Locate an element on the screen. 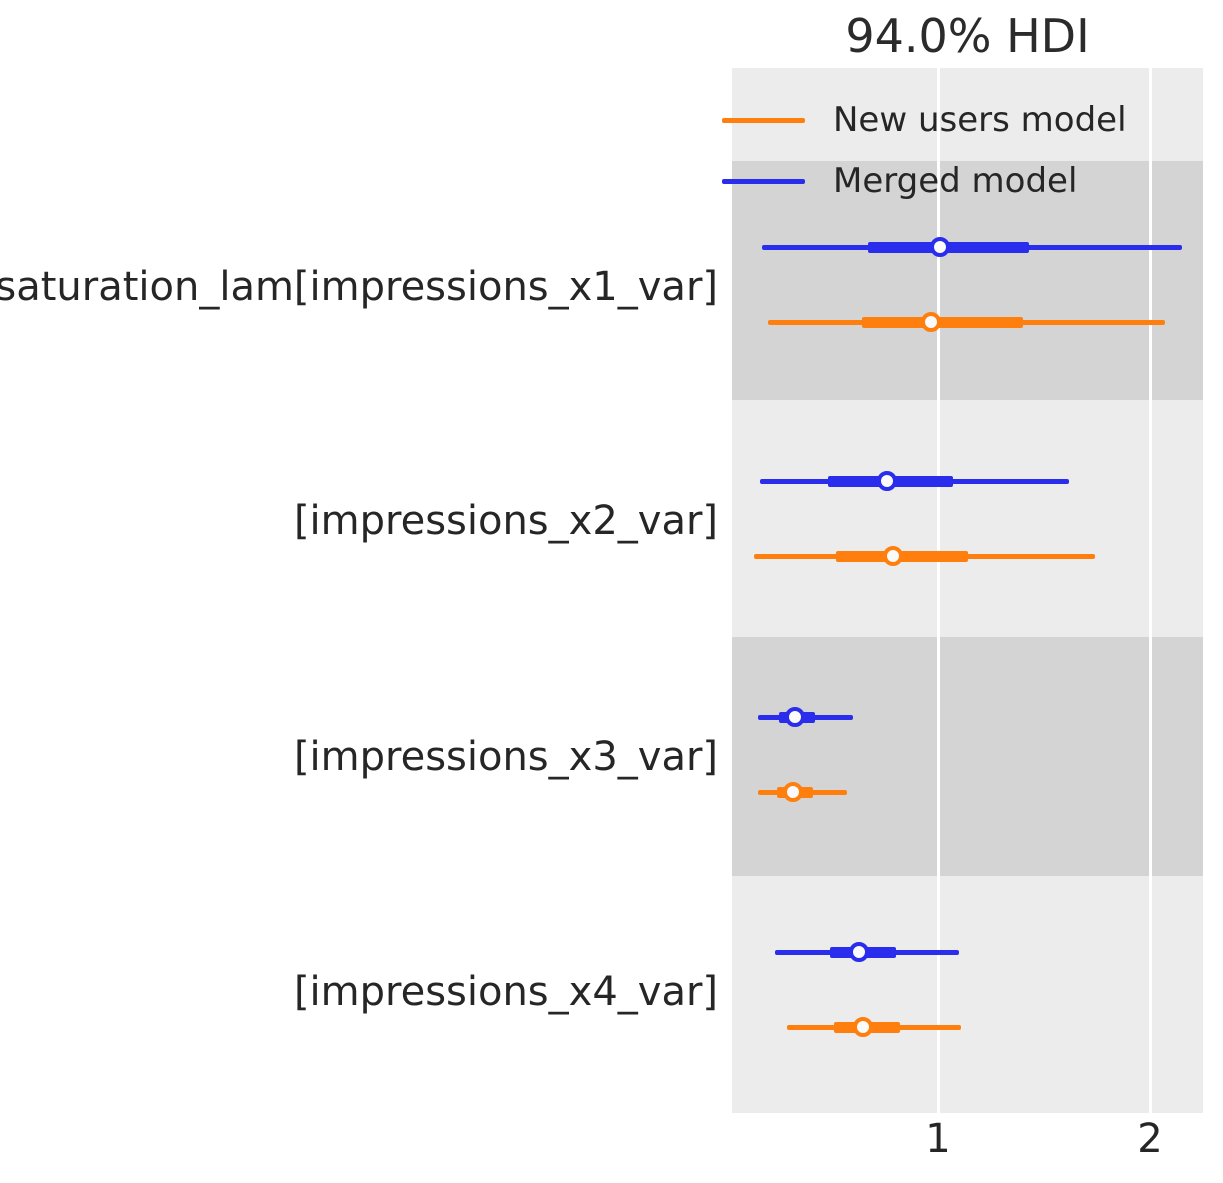  interquartile-line is located at coordinates (942, 322).